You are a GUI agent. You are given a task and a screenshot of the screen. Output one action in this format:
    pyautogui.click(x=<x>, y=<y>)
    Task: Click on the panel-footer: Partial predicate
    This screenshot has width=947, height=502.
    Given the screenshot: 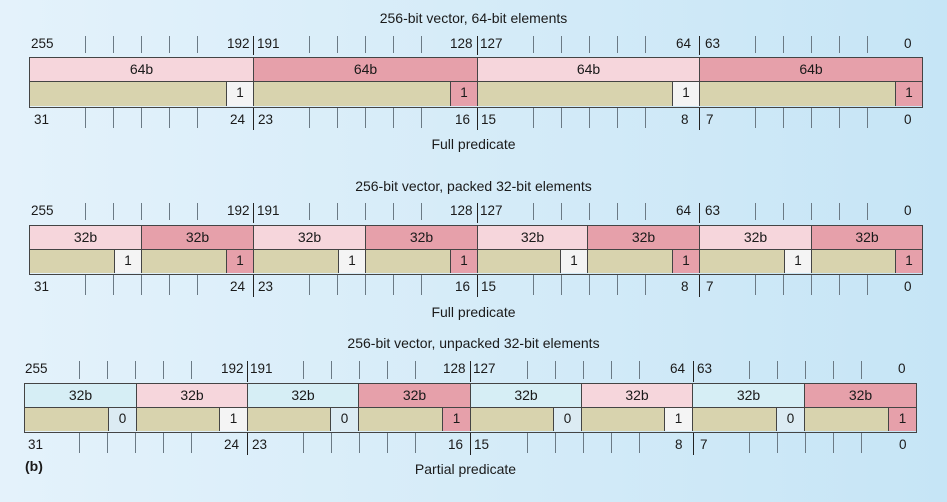 What is the action you would take?
    pyautogui.click(x=465, y=469)
    